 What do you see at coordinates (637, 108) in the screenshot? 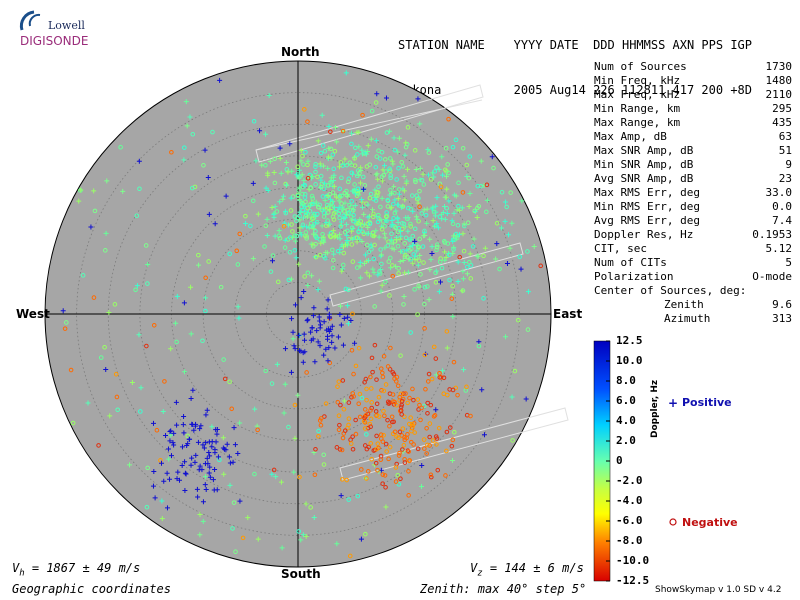
I see `stat-label: Min Range, km` at bounding box center [637, 108].